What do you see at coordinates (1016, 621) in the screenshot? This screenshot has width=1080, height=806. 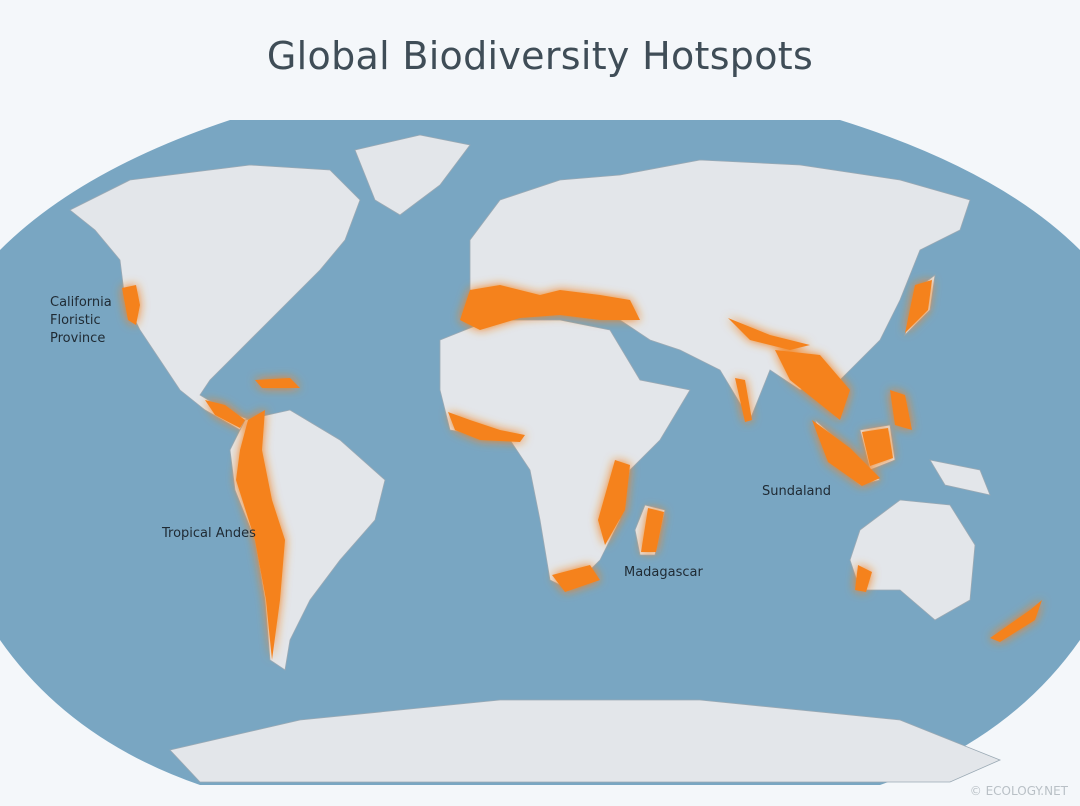 I see `hotspot-new-zealand` at bounding box center [1016, 621].